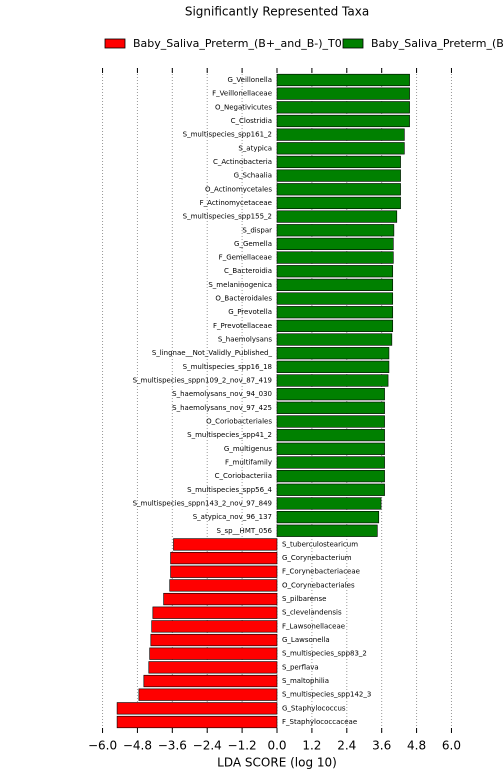 The width and height of the screenshot is (504, 781). What do you see at coordinates (242, 94) in the screenshot?
I see `bar-label: F_Veillonellaceae` at bounding box center [242, 94].